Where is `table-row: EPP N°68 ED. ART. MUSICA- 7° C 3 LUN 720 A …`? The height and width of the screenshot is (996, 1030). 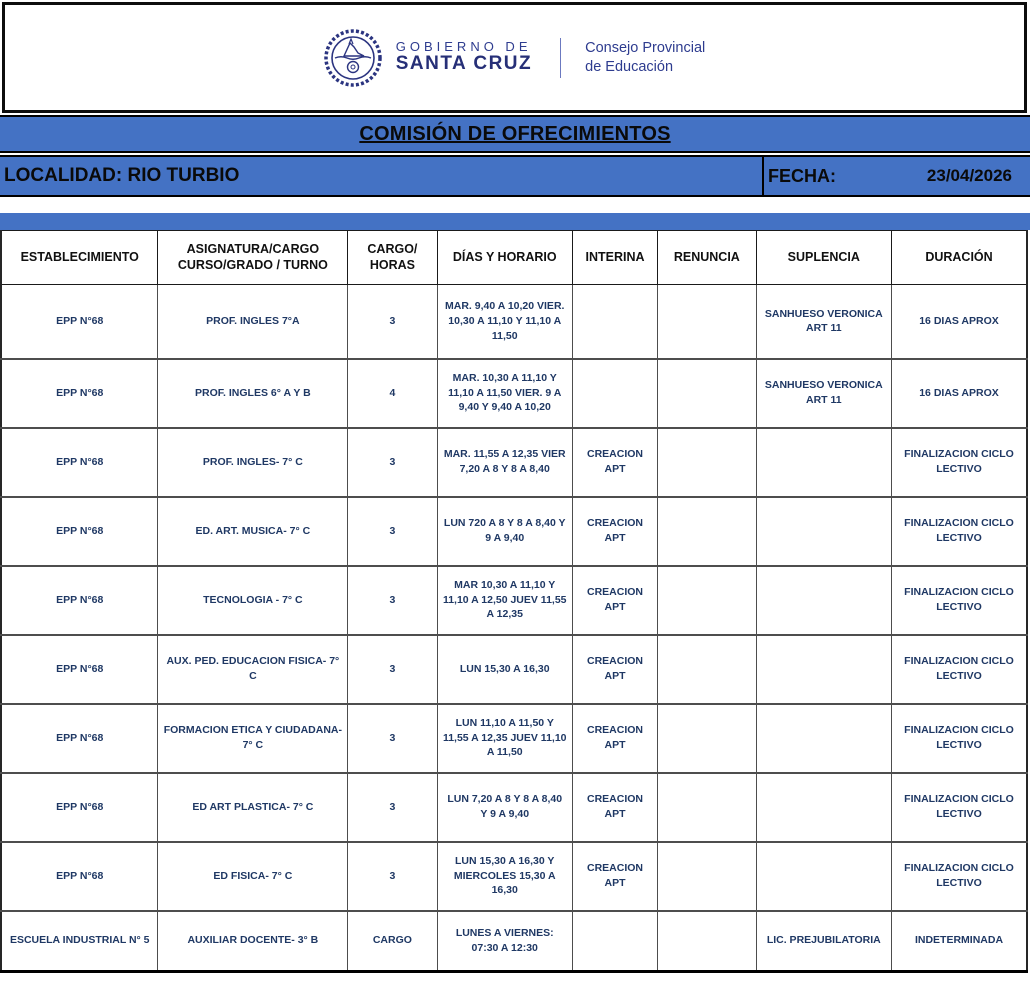
table-row: EPP N°68 ED. ART. MUSICA- 7° C 3 LUN 720 A … is located at coordinates (514, 531).